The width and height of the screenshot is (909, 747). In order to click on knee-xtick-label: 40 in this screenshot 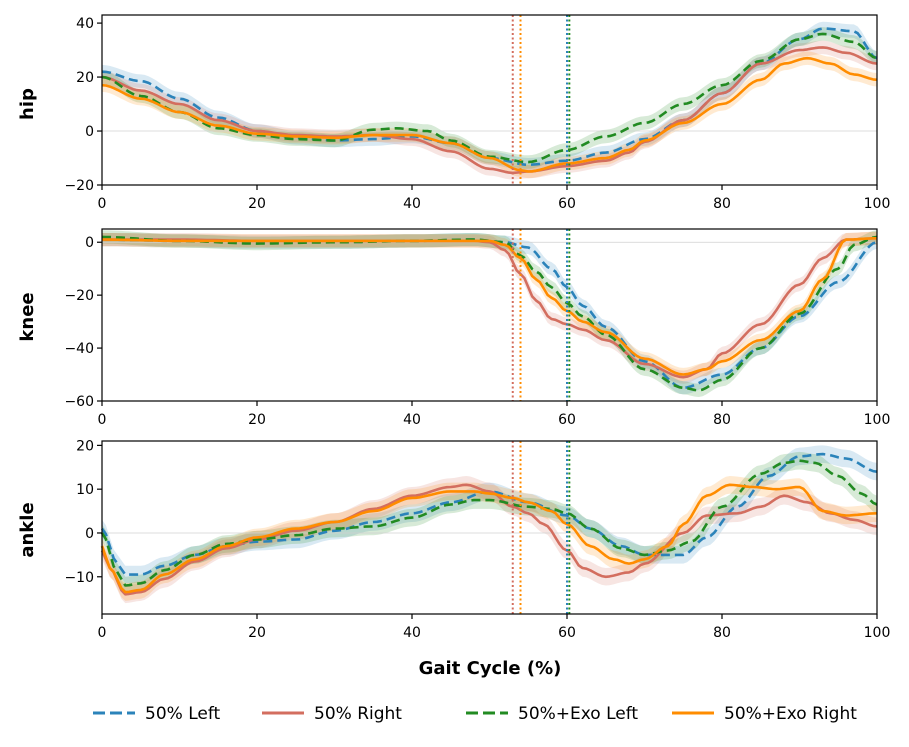, I will do `click(412, 420)`.